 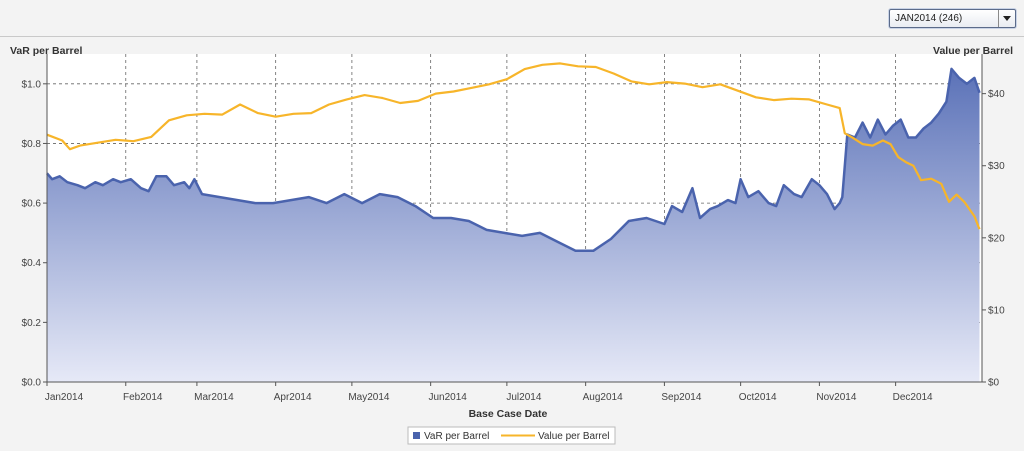 What do you see at coordinates (32, 144) in the screenshot?
I see `y-left-tick-label: $0.8` at bounding box center [32, 144].